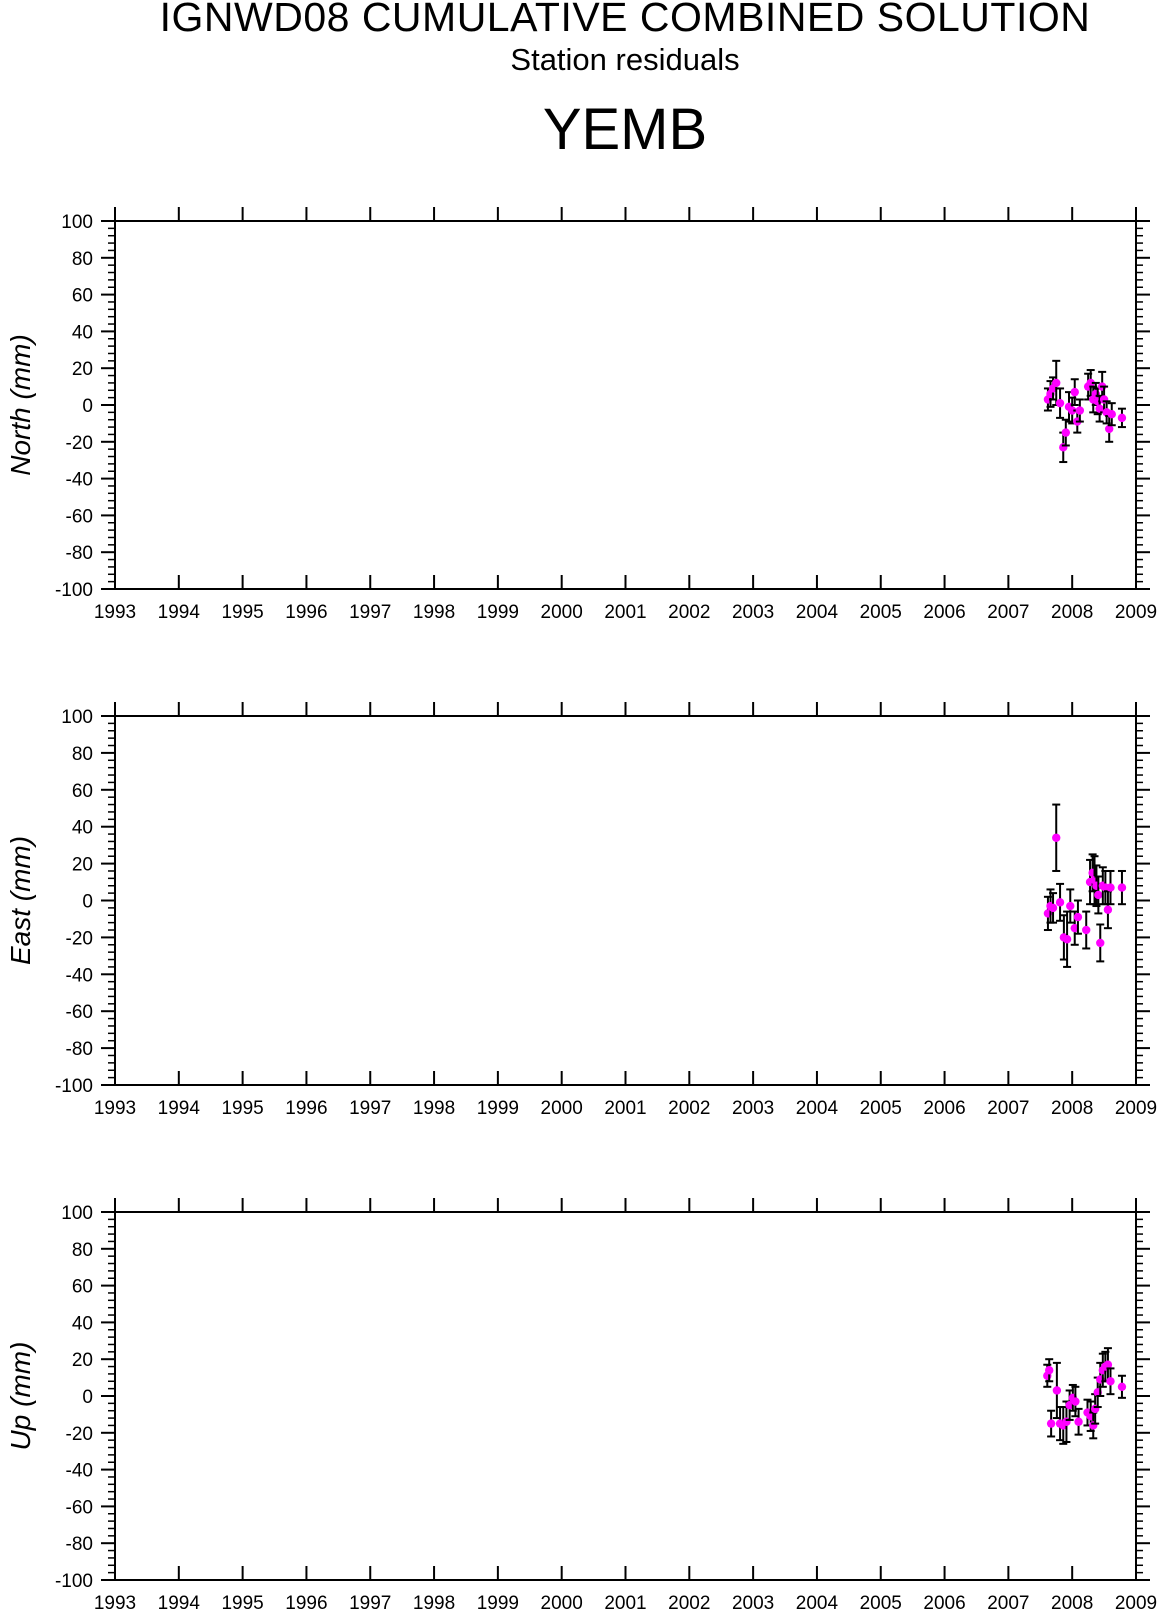 This screenshot has height=1621, width=1160. I want to click on east-y-tick-label: -40, so click(79, 975).